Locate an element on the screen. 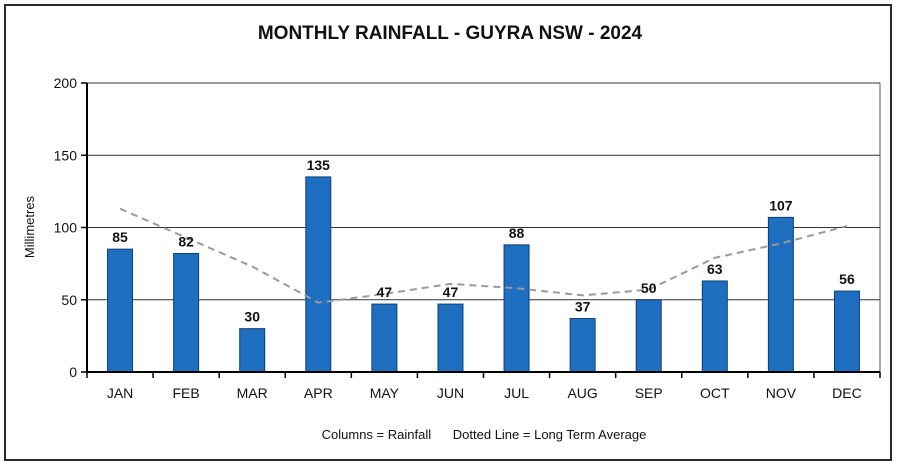 The width and height of the screenshot is (900, 469). x-tick-label: AUG is located at coordinates (582, 393).